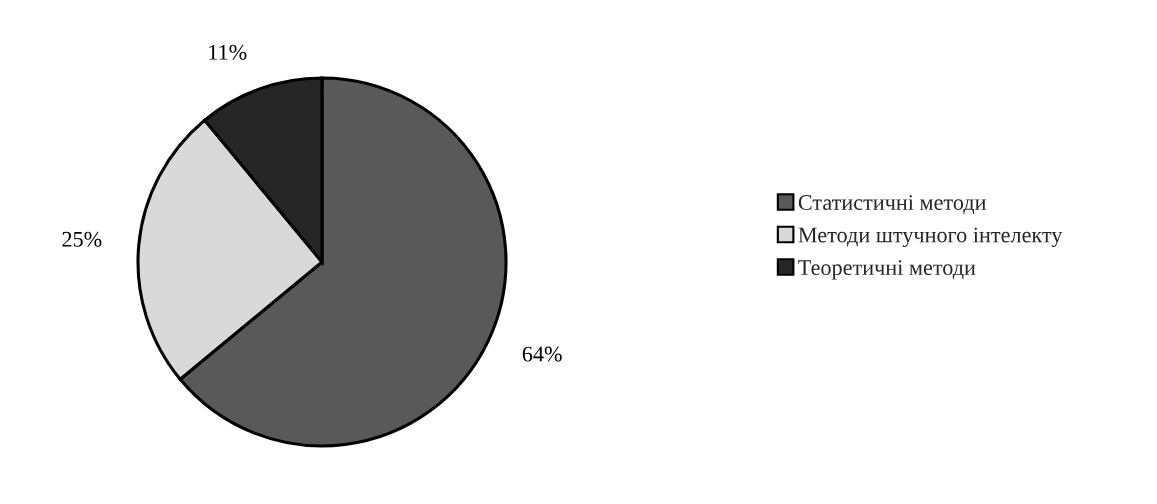  I want to click on legend-label: Статистичні методи, so click(892, 205).